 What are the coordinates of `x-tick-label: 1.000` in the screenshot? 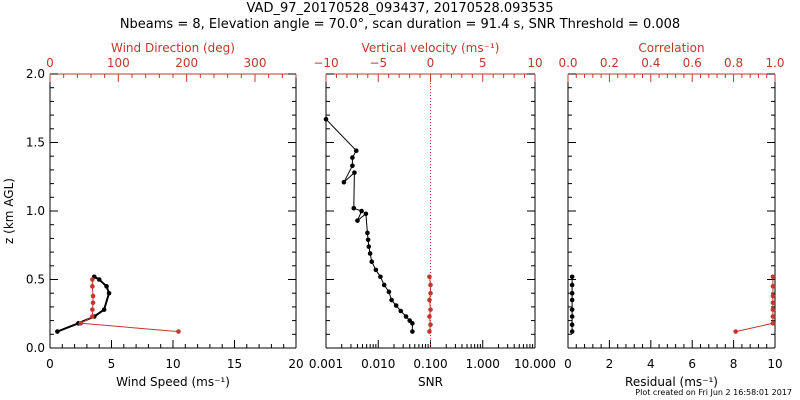 It's located at (483, 364).